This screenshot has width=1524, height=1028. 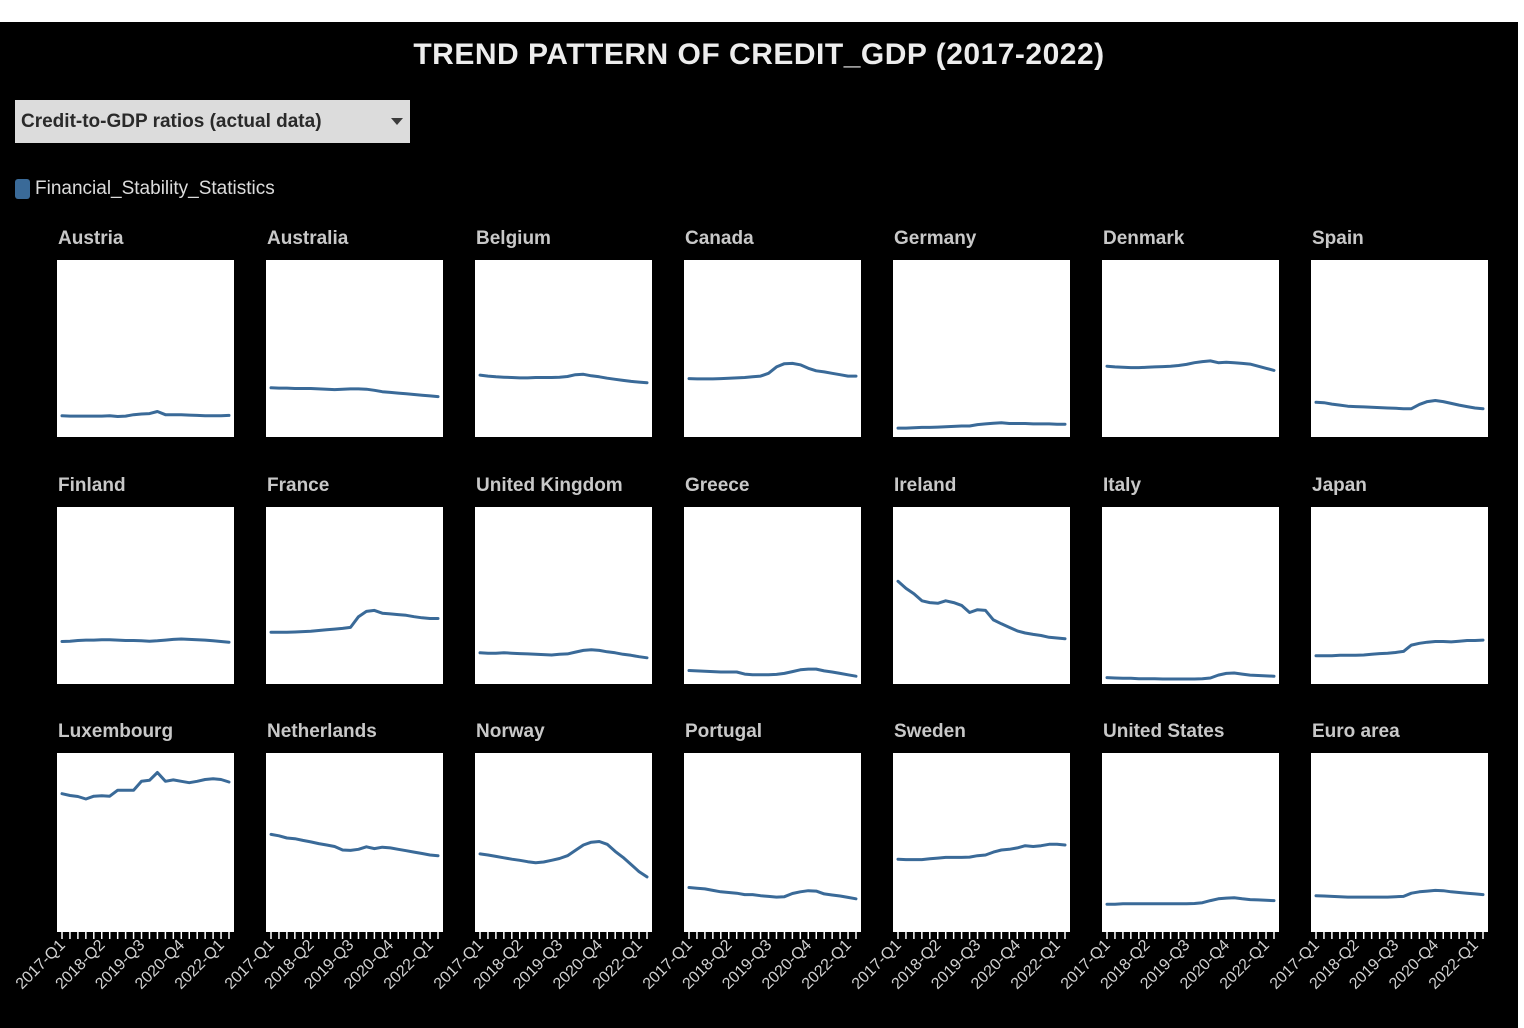 I want to click on panel-australia: Australia, so click(x=354, y=332).